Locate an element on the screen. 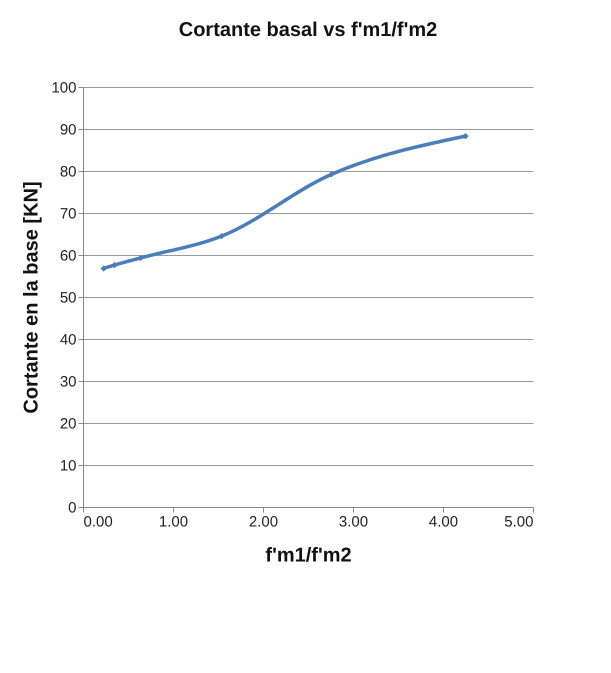 Image resolution: width=611 pixels, height=673 pixels. y-tick-label: 20 is located at coordinates (68, 424).